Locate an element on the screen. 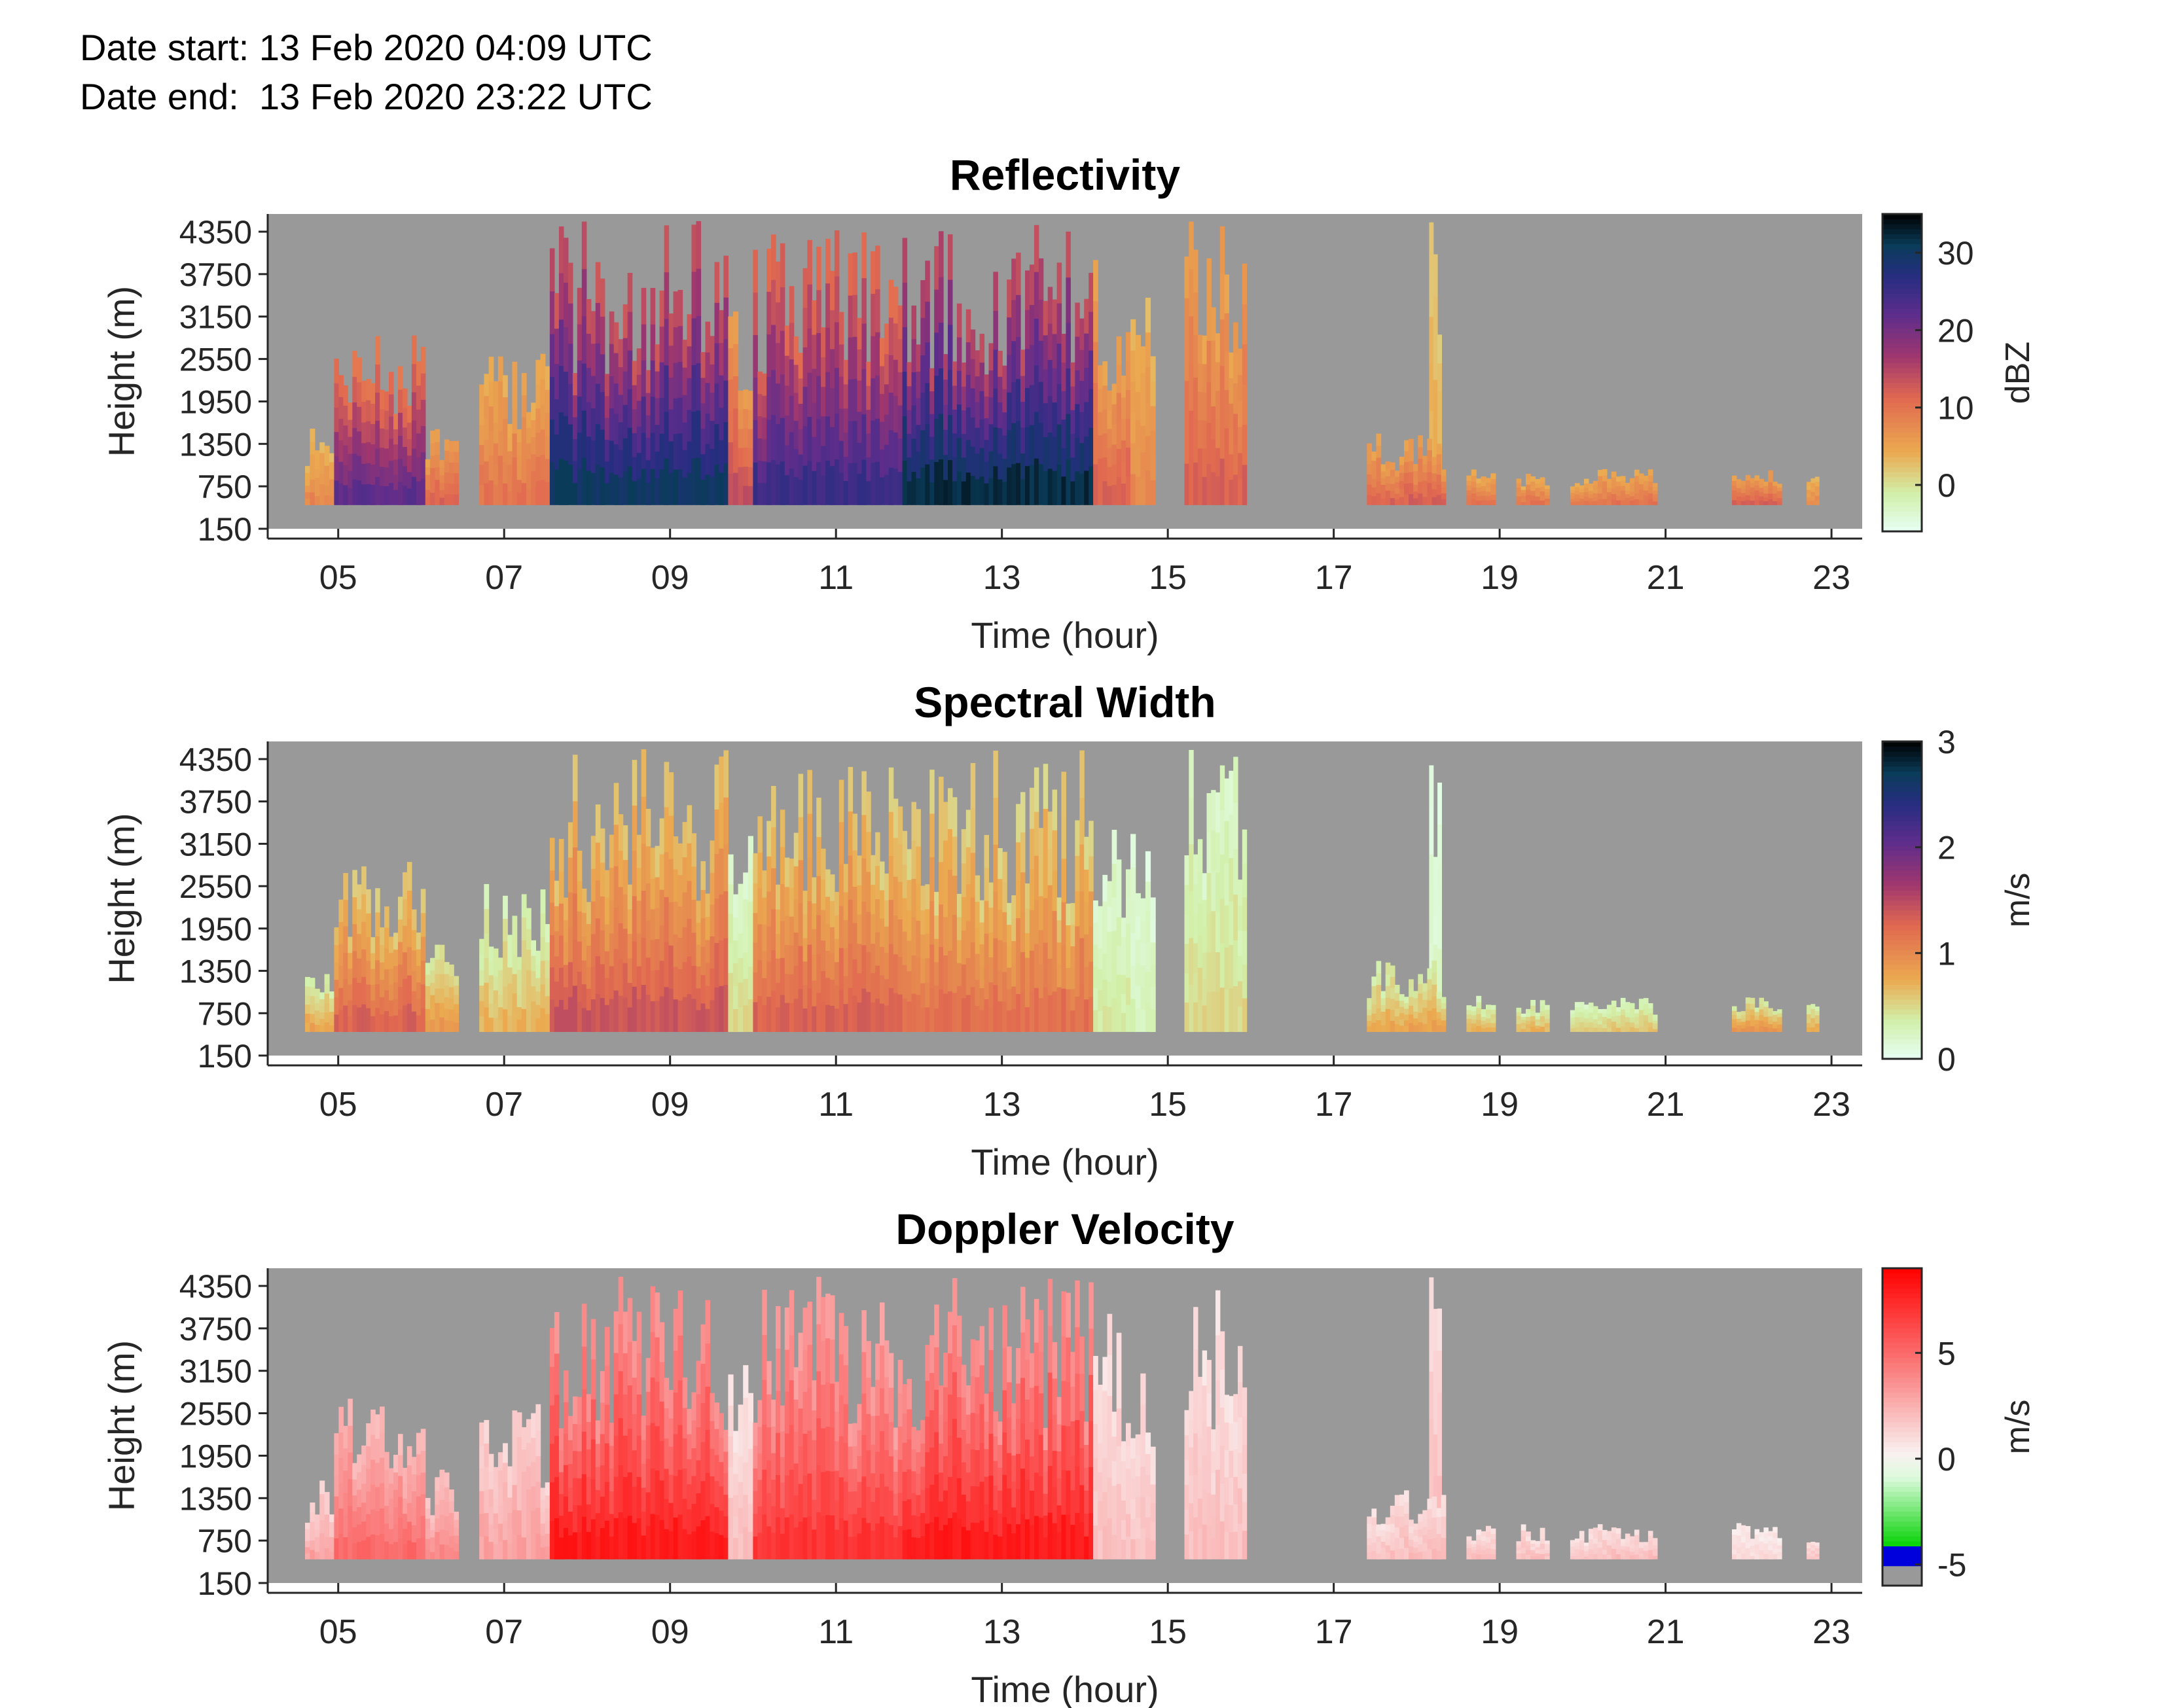 The image size is (2160, 1708). x-tick-label: 19 is located at coordinates (1500, 1105).